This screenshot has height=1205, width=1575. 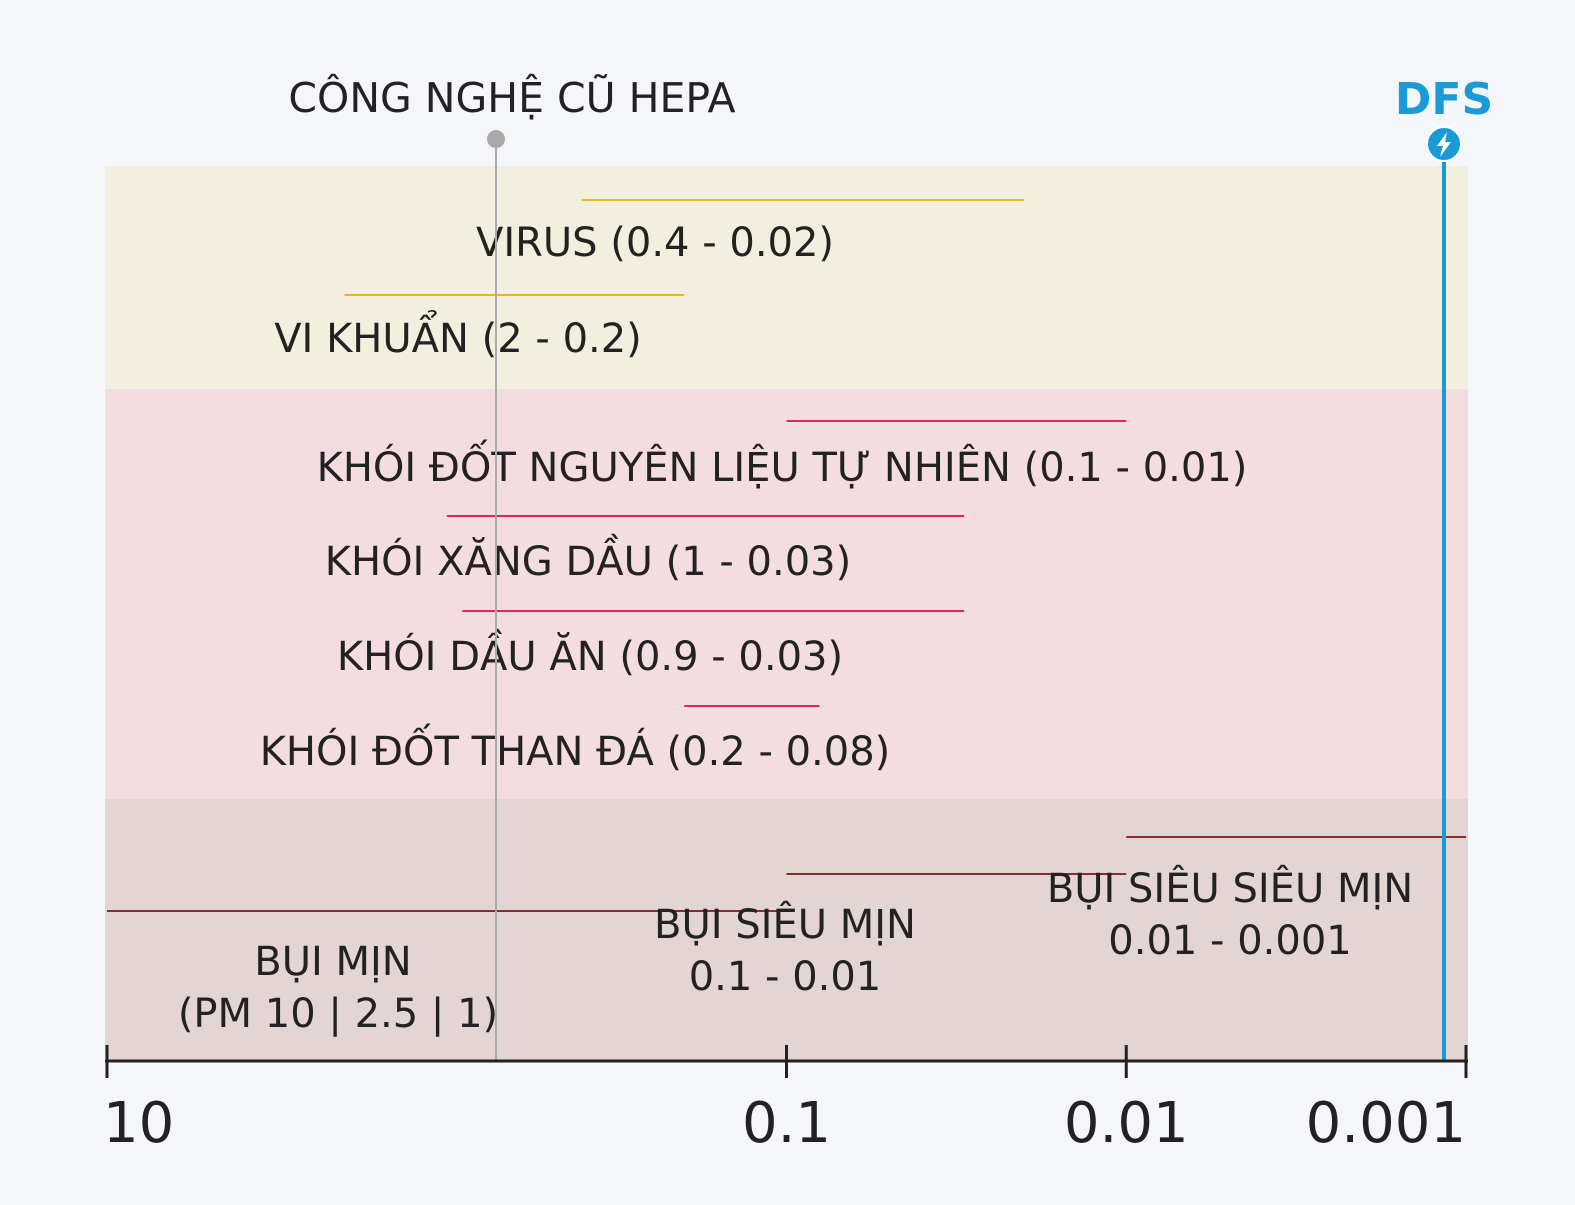 What do you see at coordinates (785, 924) in the screenshot?
I see `range-label-ultrafine-dust-title: BỤI SIÊU MỊN` at bounding box center [785, 924].